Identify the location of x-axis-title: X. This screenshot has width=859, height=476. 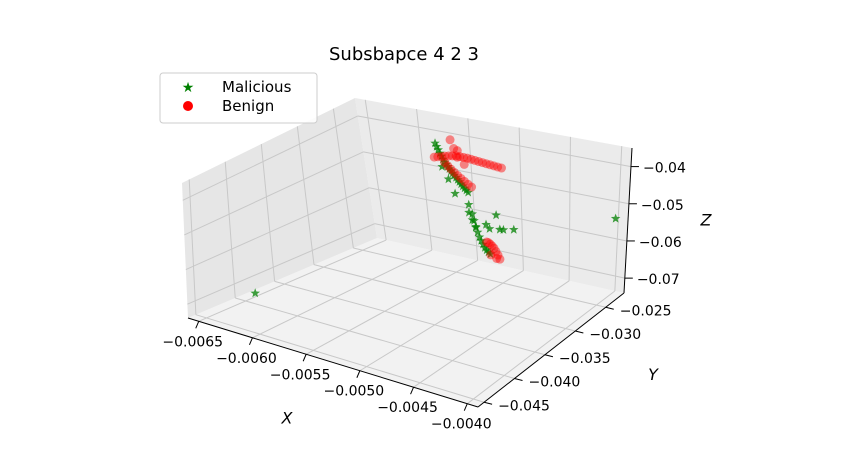
(287, 418).